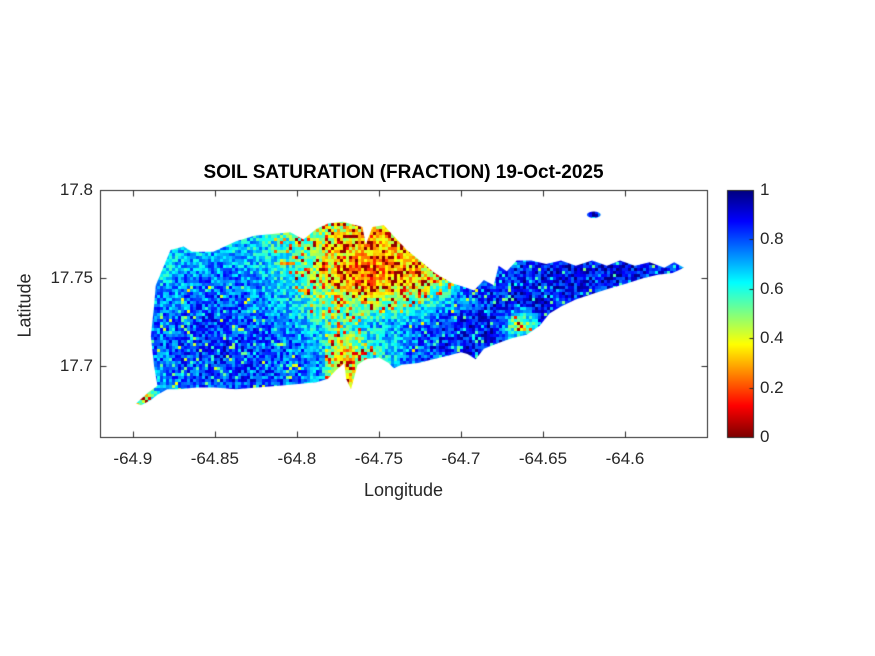 The image size is (875, 656). I want to click on colorbar-tick-label: 0.6, so click(772, 288).